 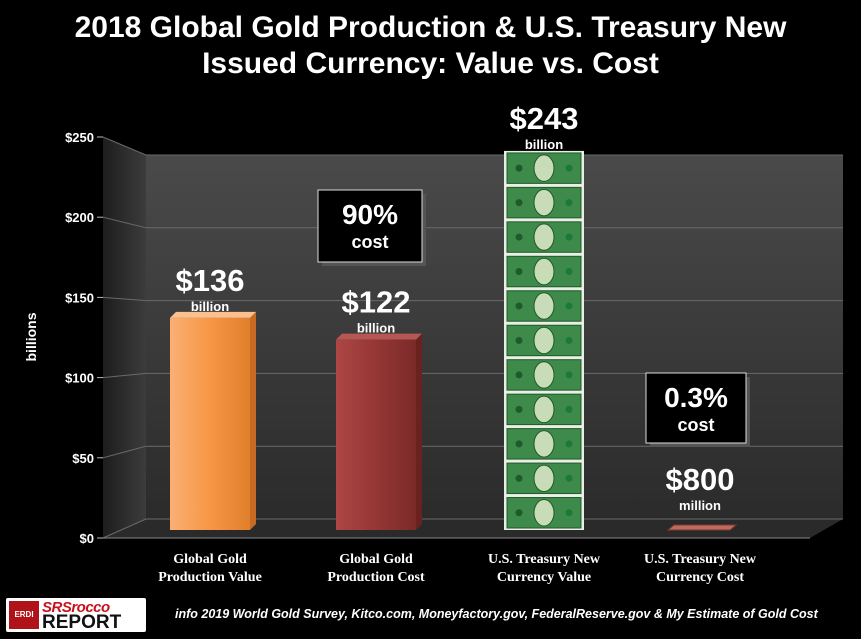 I want to click on floor, so click(x=473, y=528).